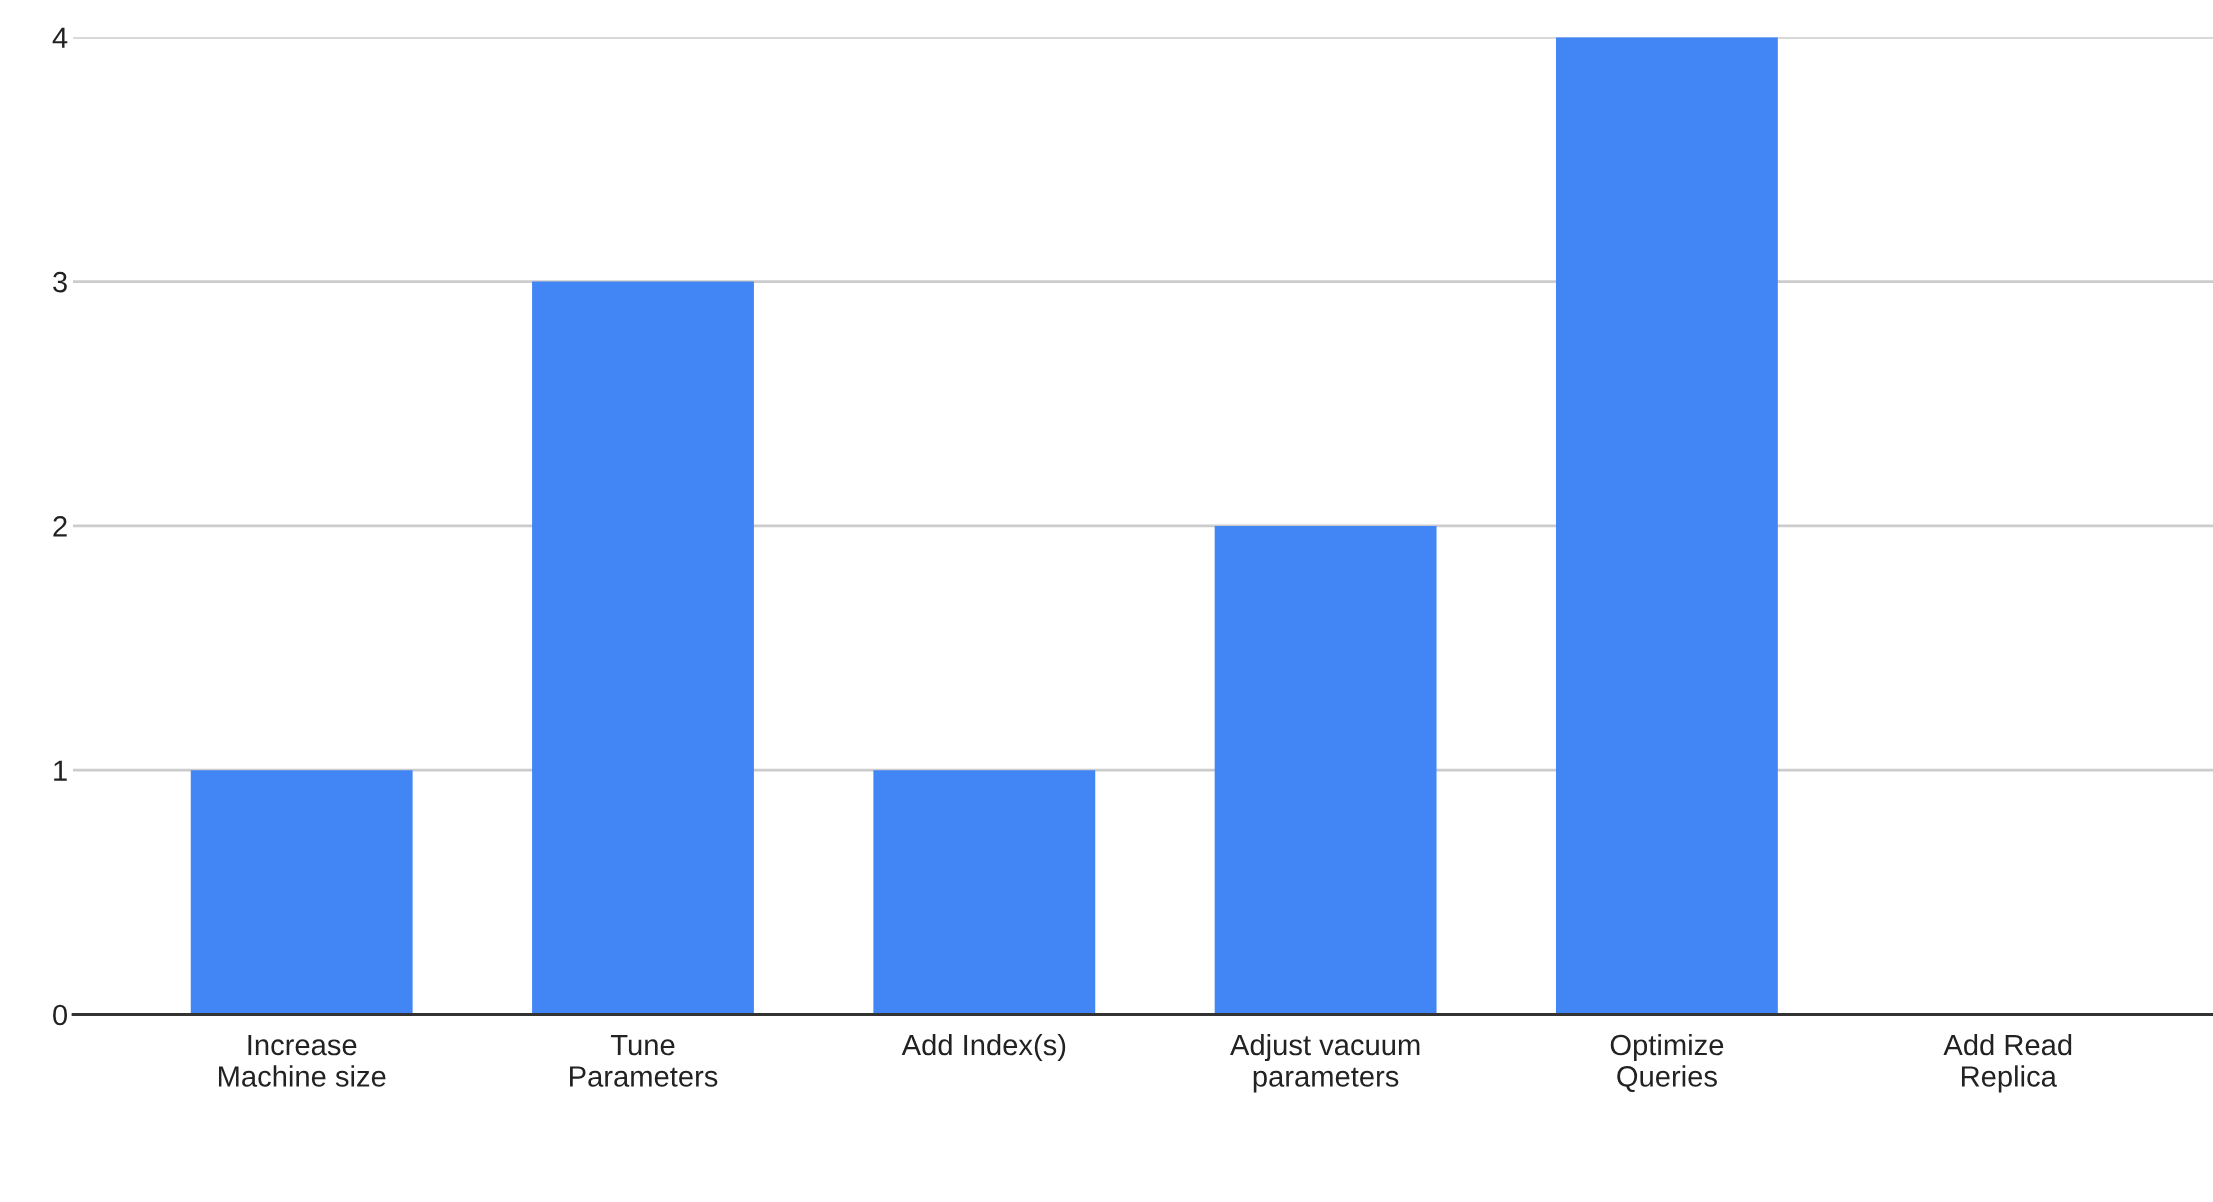  I want to click on y-tick-label: 3, so click(60, 282).